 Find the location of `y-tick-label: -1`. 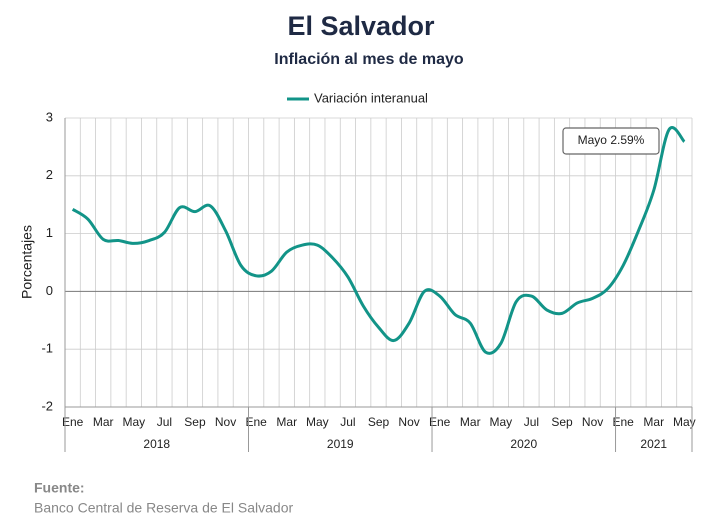

y-tick-label: -1 is located at coordinates (47, 348).